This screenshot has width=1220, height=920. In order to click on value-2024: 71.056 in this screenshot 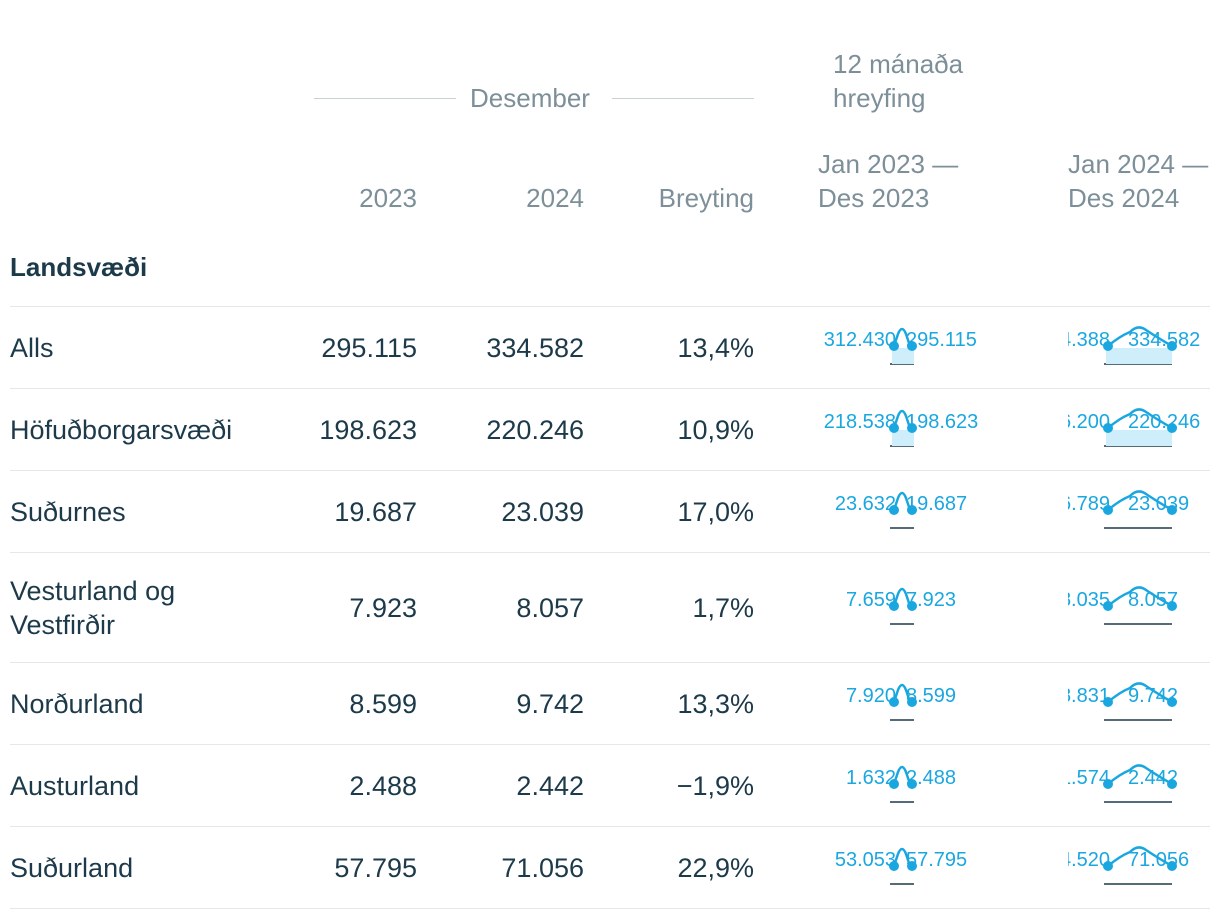, I will do `click(542, 868)`.